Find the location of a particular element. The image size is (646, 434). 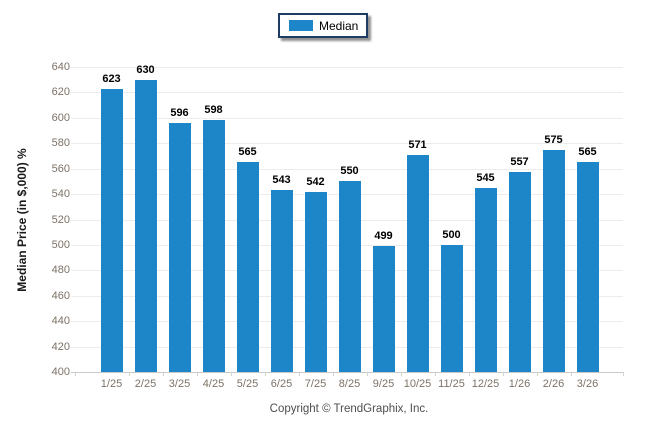

x-tick-label-11/25: 11/25 is located at coordinates (451, 384).